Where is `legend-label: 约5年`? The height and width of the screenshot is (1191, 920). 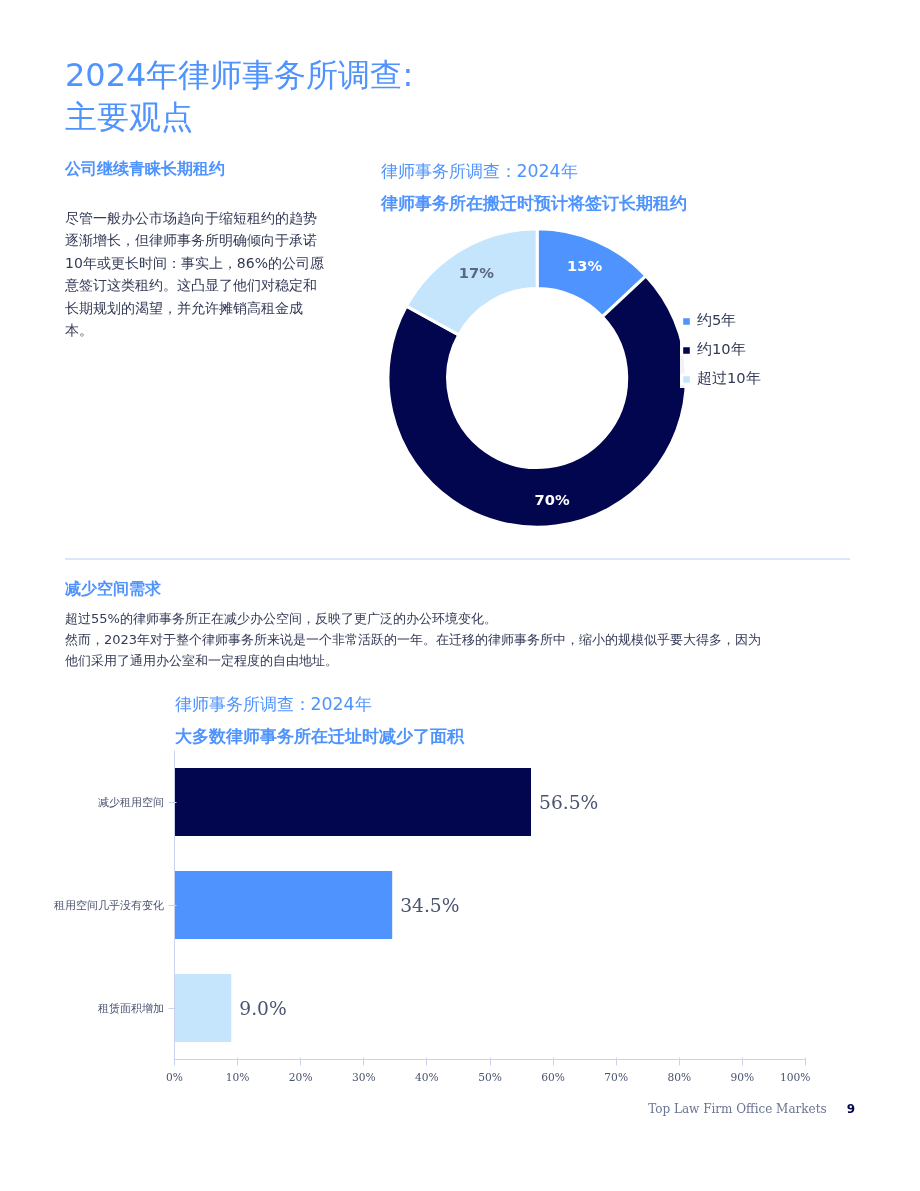 legend-label: 约5年 is located at coordinates (717, 321).